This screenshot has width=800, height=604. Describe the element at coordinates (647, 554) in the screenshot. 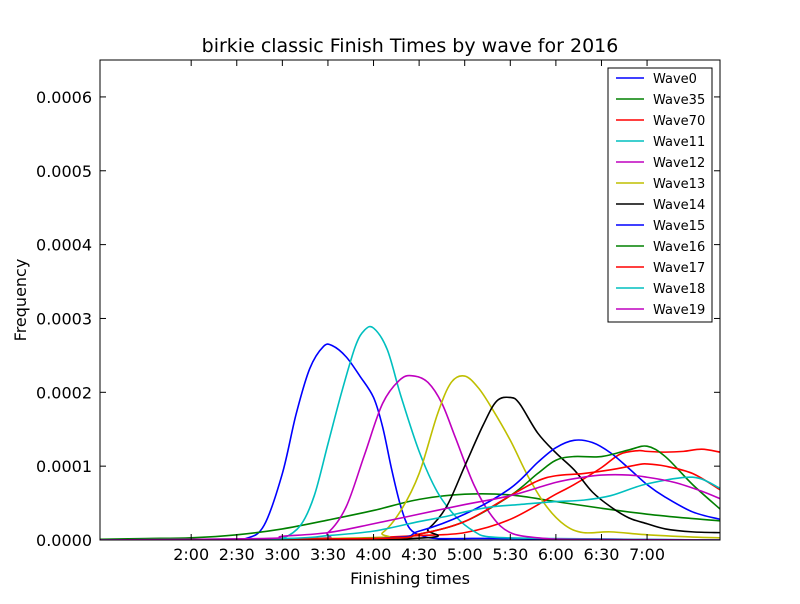

I see `x-tick-label: 7:00` at that location.